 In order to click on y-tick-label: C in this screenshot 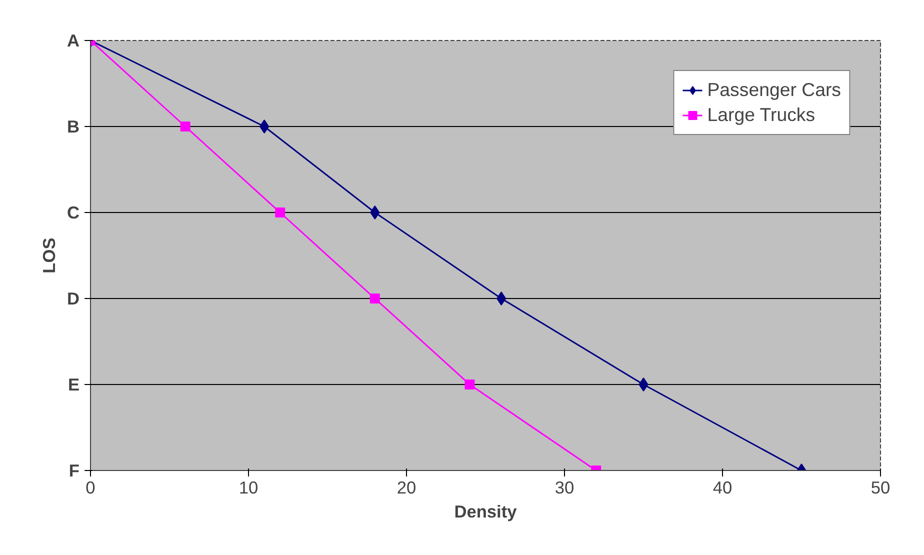, I will do `click(73, 212)`.